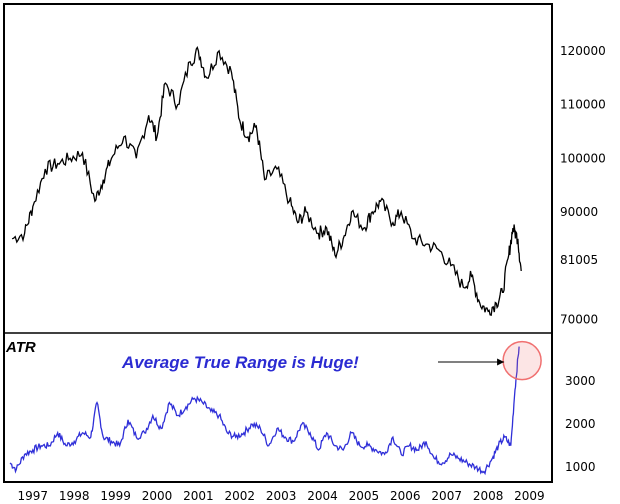 This screenshot has width=620, height=504. Describe the element at coordinates (579, 319) in the screenshot. I see `price-y-tick-label: 70000` at that location.